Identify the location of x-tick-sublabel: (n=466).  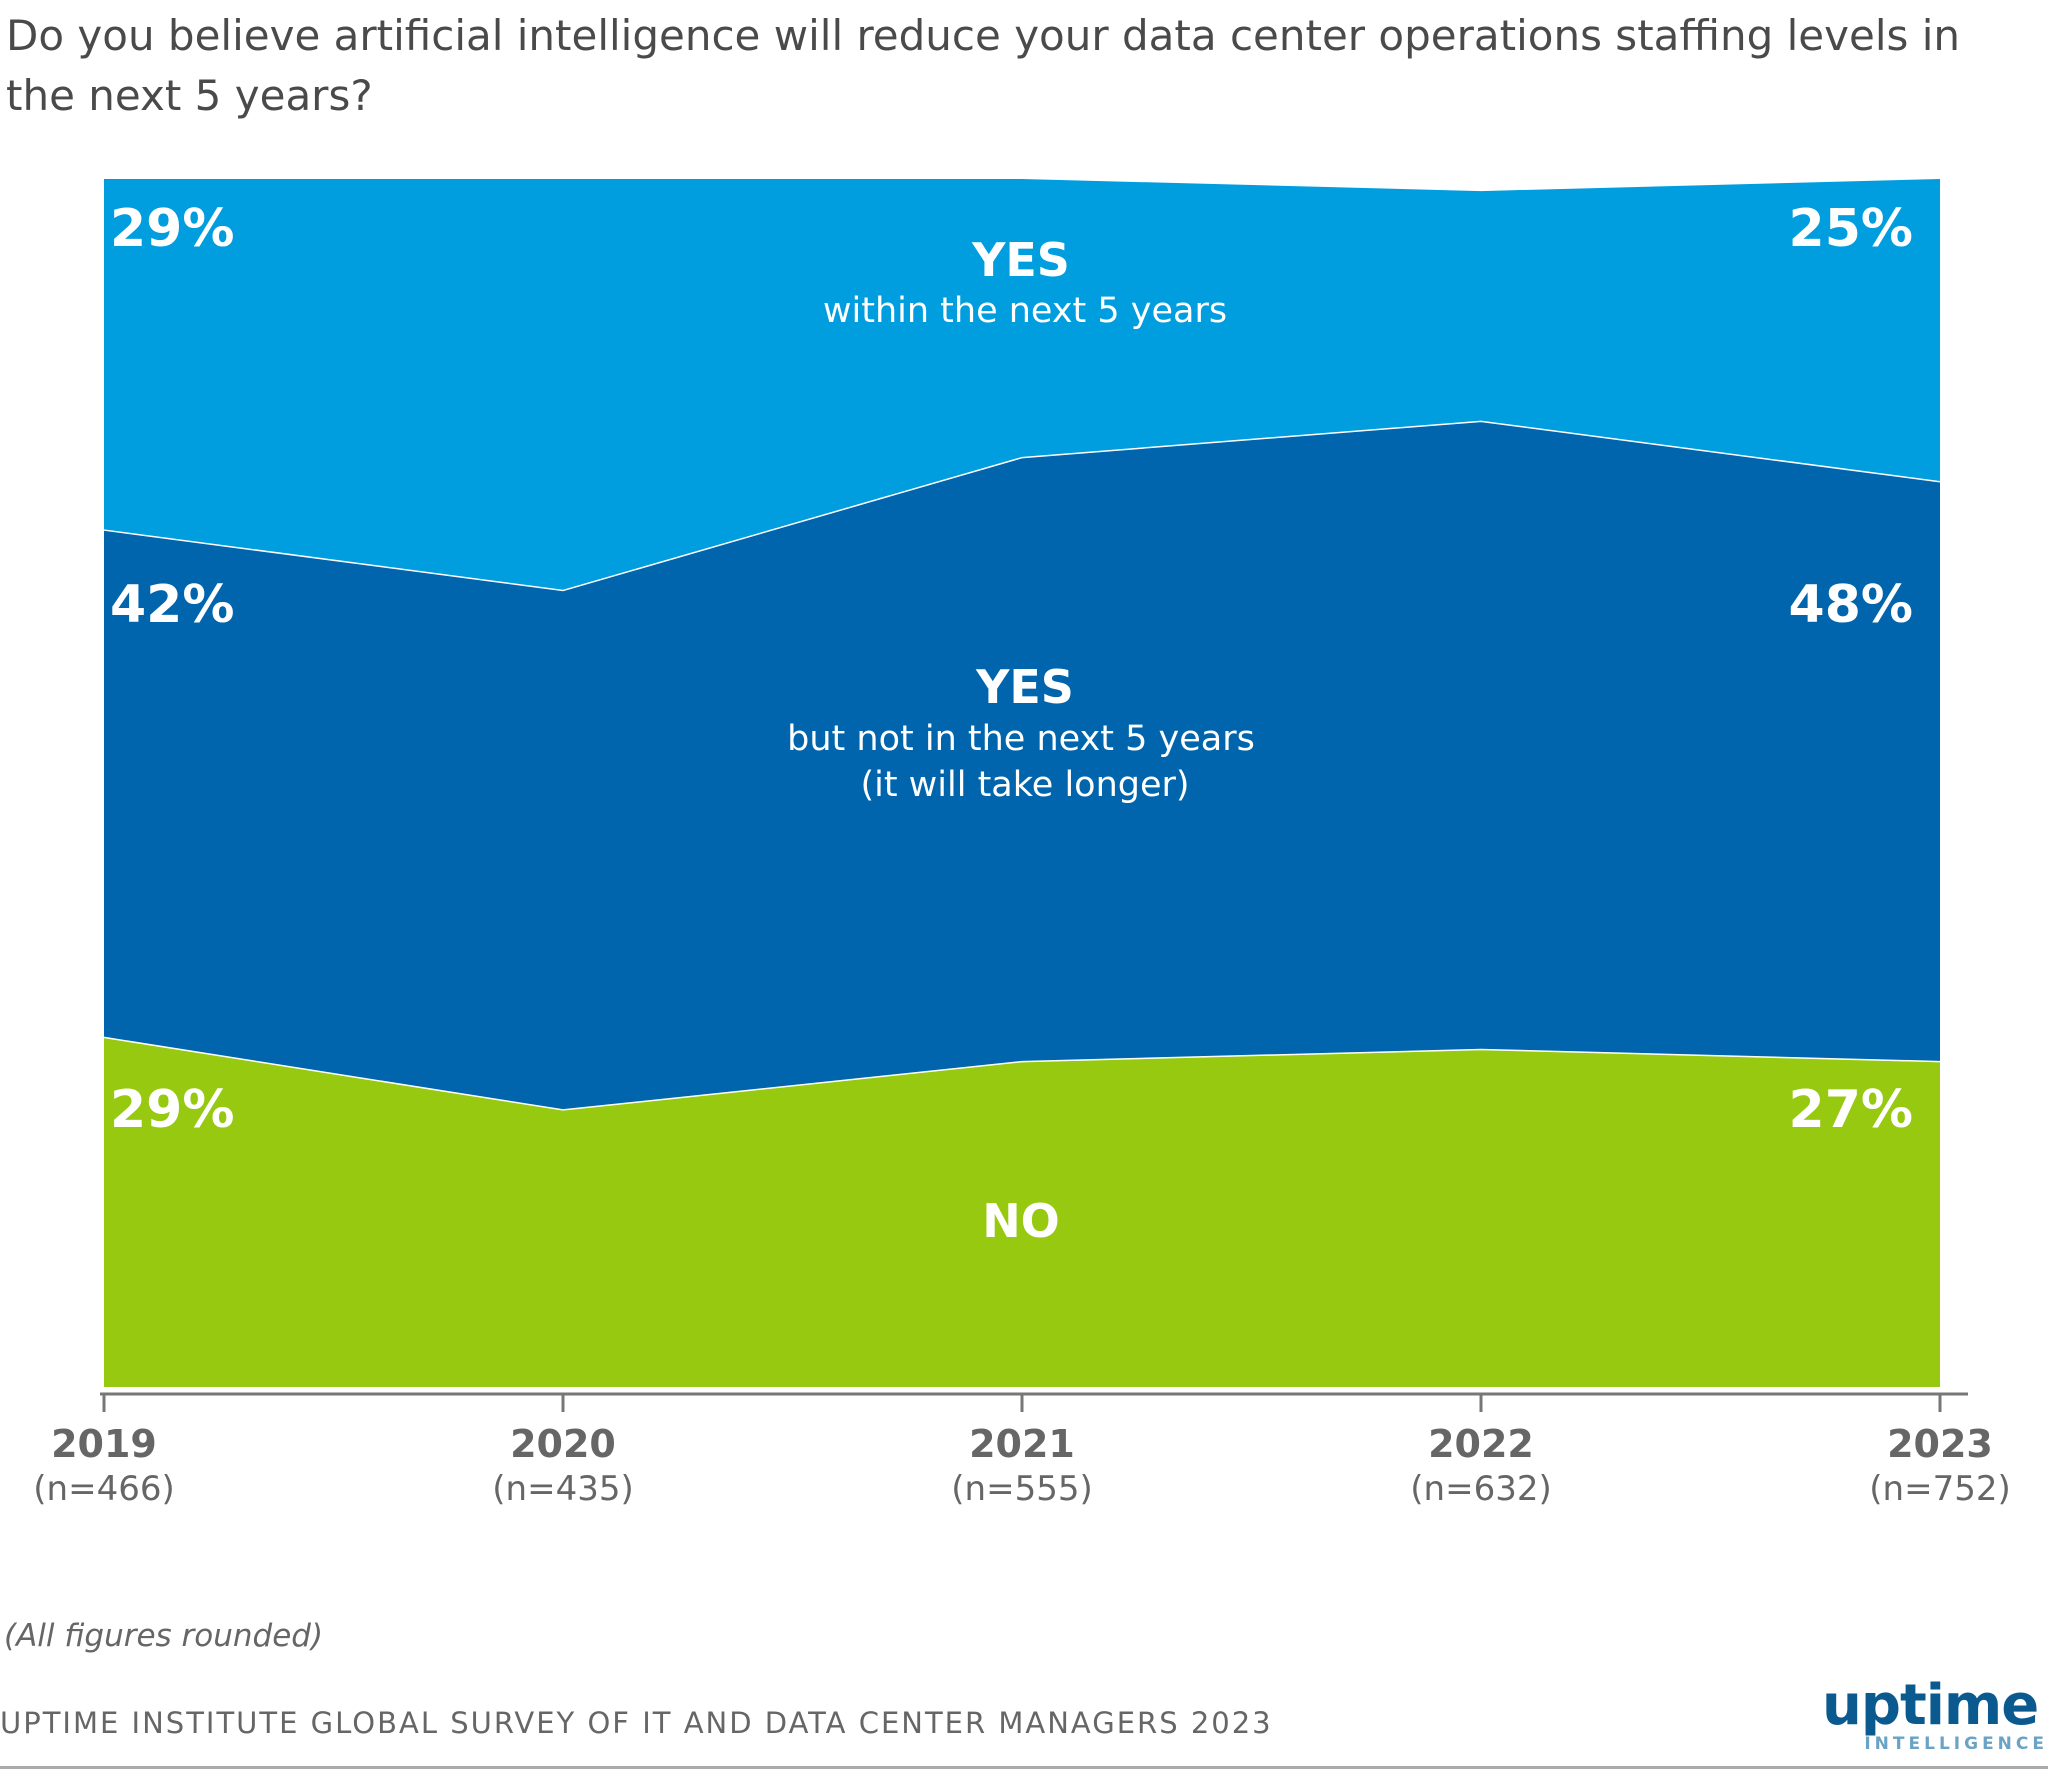
(103, 1489).